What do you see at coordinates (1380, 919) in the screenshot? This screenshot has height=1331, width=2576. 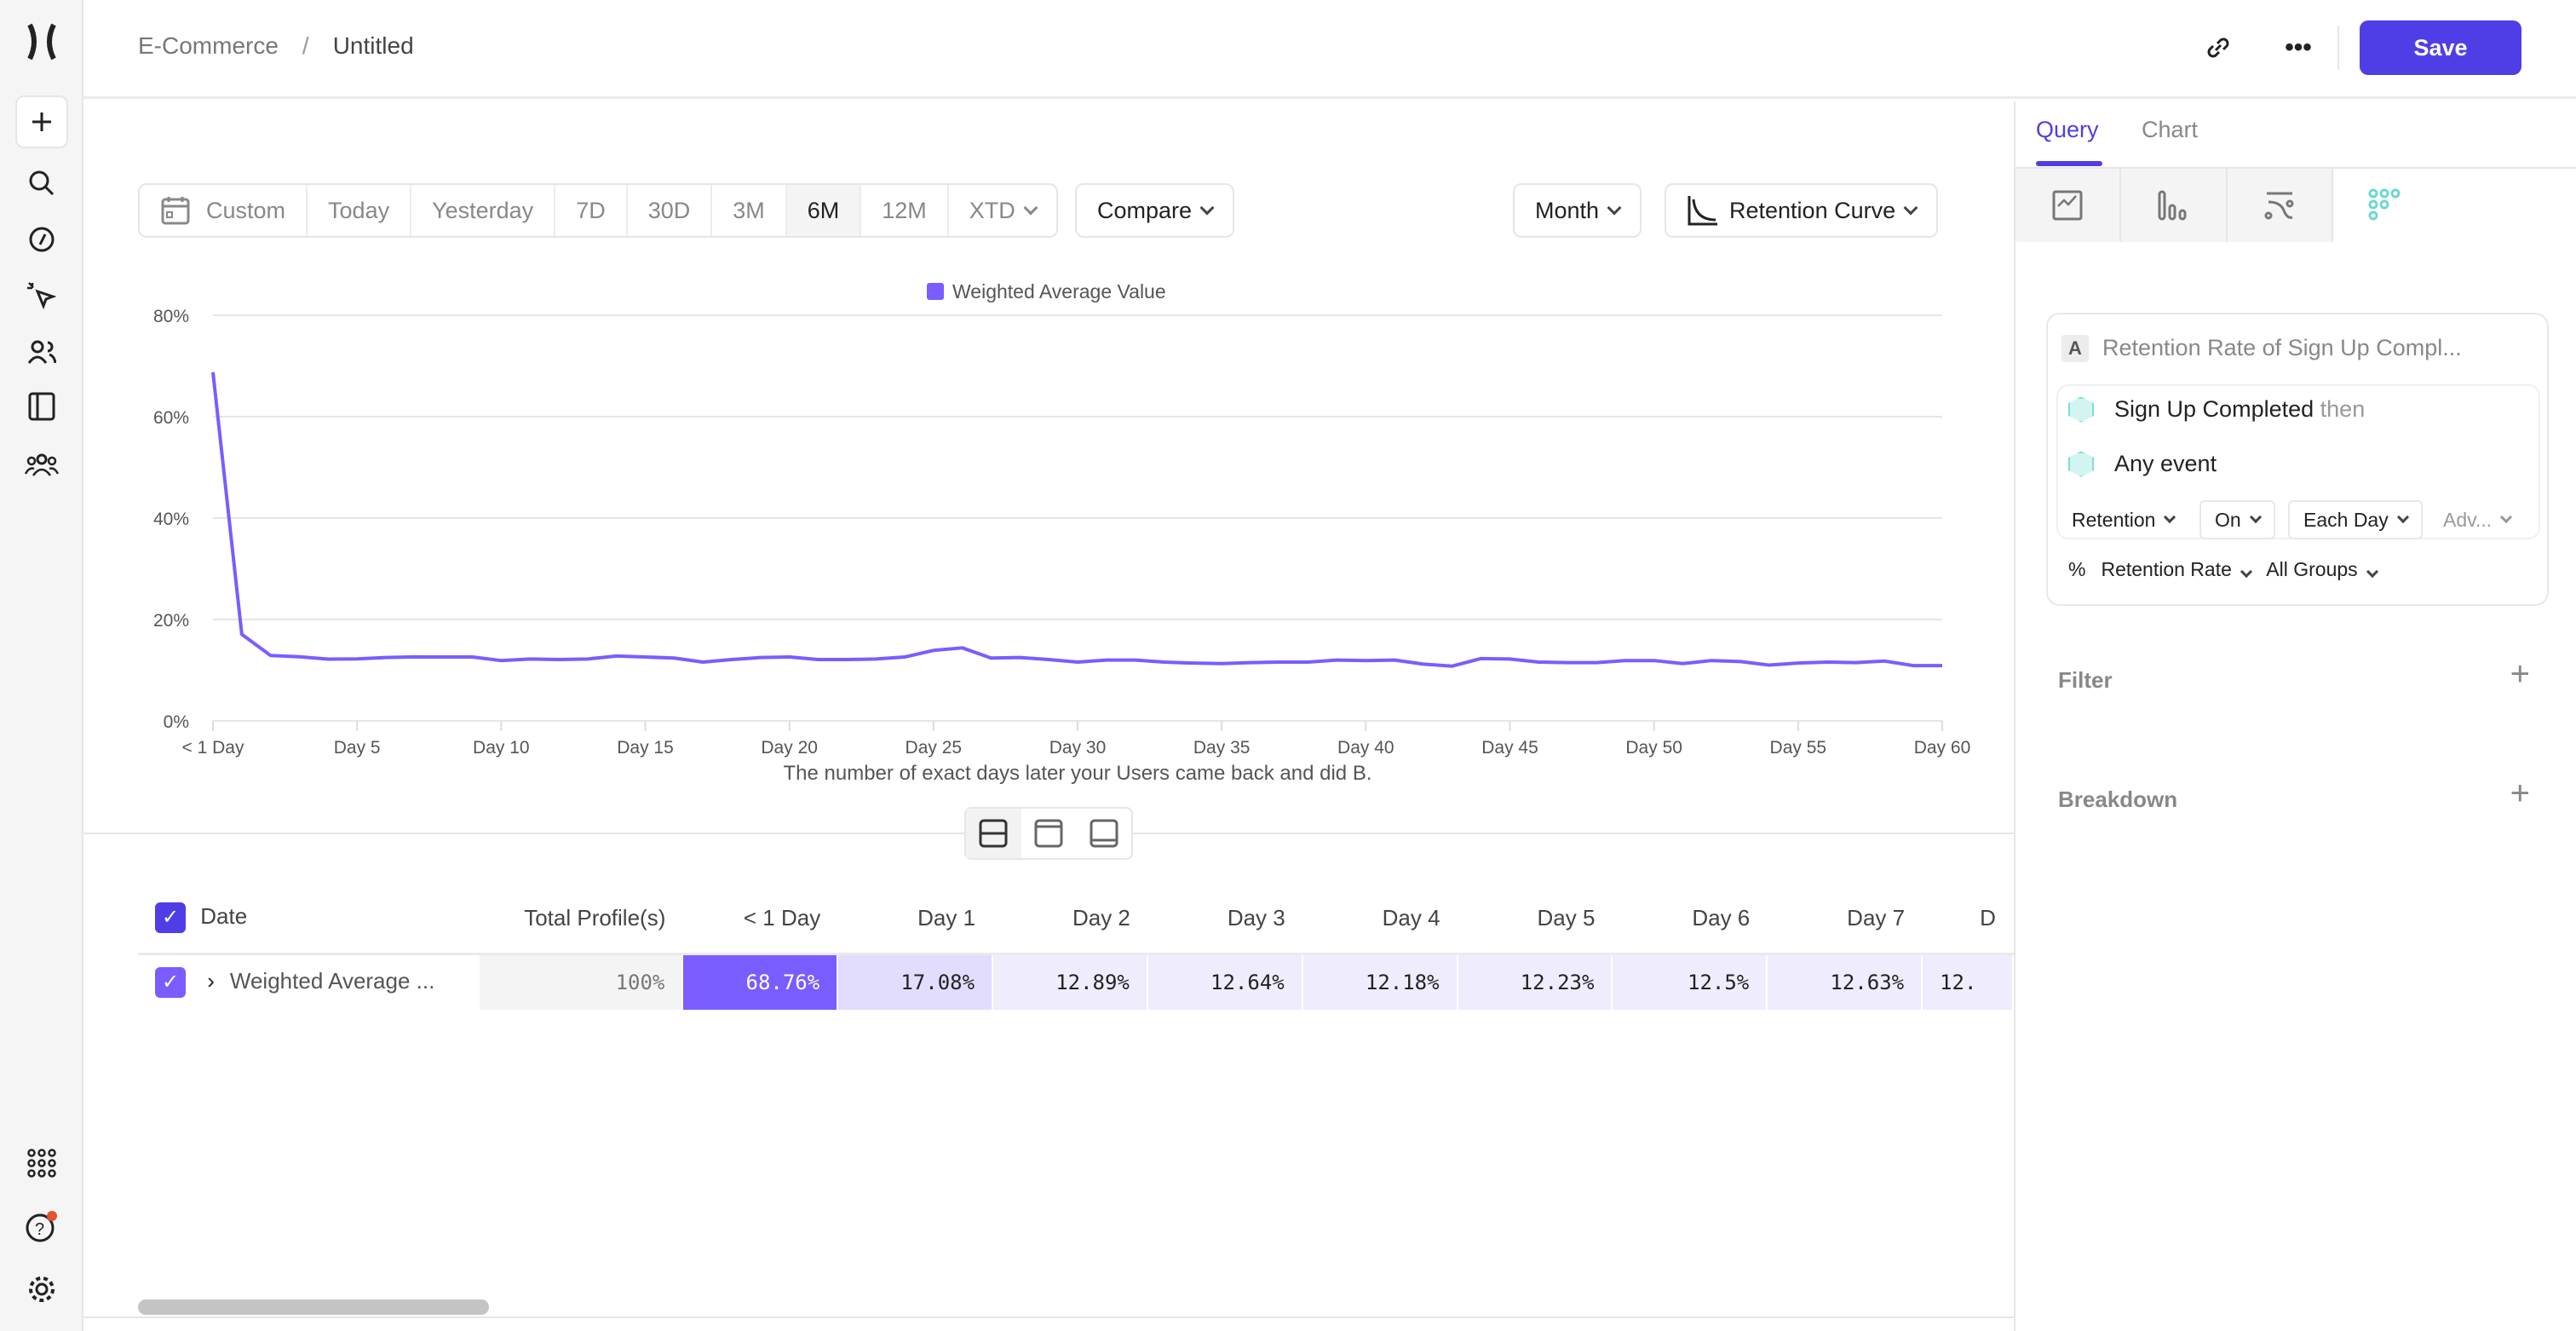 I see `column-header: Day 4` at bounding box center [1380, 919].